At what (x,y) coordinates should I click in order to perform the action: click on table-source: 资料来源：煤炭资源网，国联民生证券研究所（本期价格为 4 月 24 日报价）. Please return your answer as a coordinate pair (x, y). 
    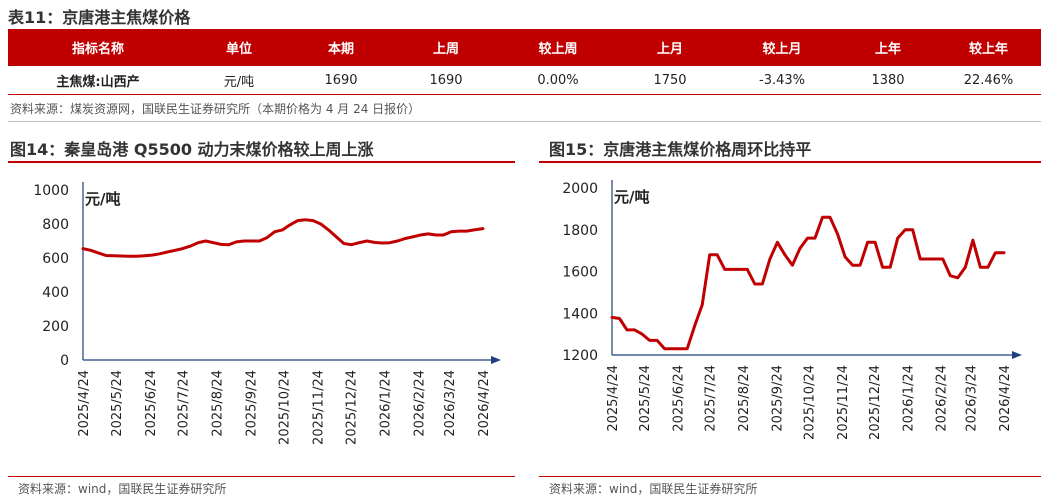
    Looking at the image, I should click on (215, 109).